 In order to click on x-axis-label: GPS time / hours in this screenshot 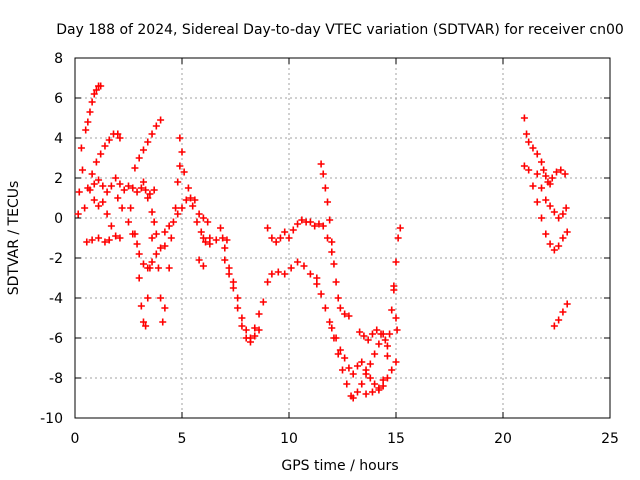, I will do `click(339, 466)`.